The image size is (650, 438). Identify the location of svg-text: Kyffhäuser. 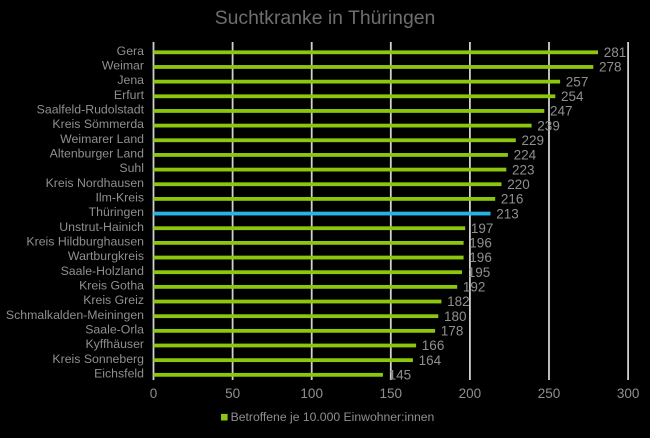
(114, 344).